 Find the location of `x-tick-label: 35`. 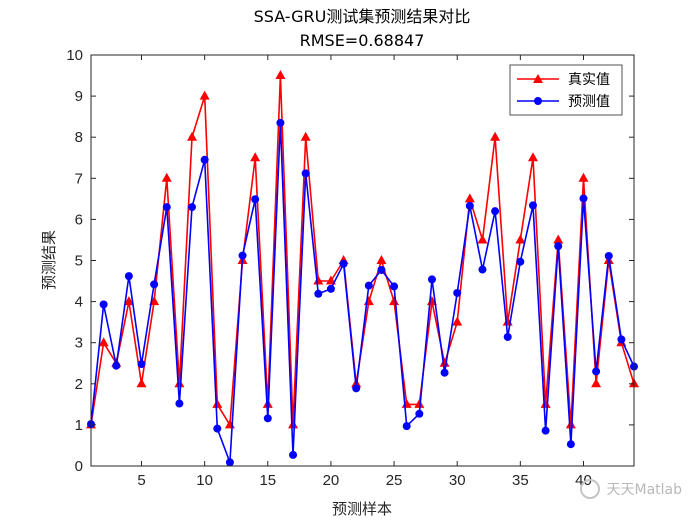

x-tick-label: 35 is located at coordinates (520, 480).